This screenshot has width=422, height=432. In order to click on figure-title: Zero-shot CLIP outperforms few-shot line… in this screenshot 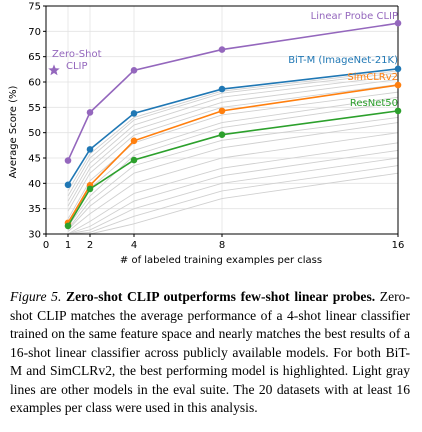, I will do `click(221, 296)`.